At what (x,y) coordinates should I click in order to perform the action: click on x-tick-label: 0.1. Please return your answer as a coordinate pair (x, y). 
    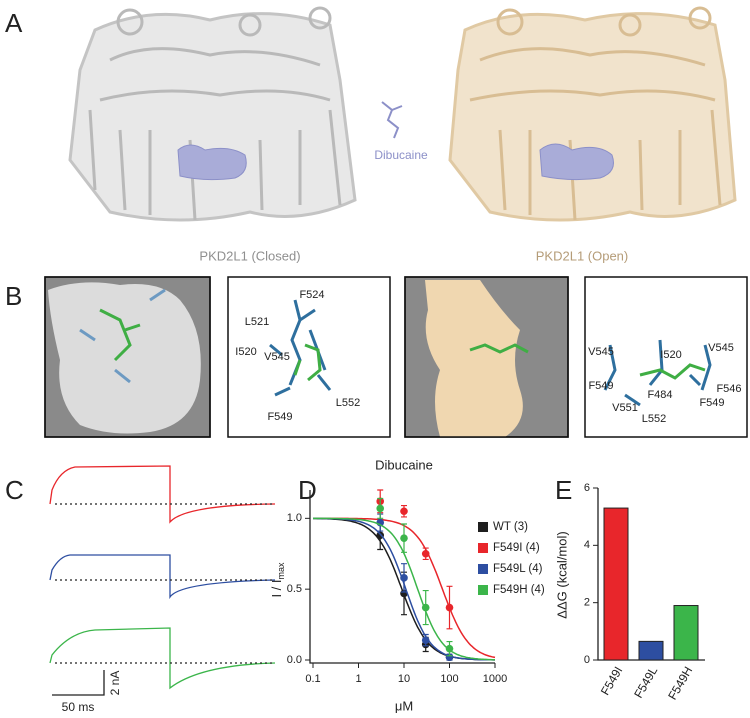
    Looking at the image, I should click on (312, 679).